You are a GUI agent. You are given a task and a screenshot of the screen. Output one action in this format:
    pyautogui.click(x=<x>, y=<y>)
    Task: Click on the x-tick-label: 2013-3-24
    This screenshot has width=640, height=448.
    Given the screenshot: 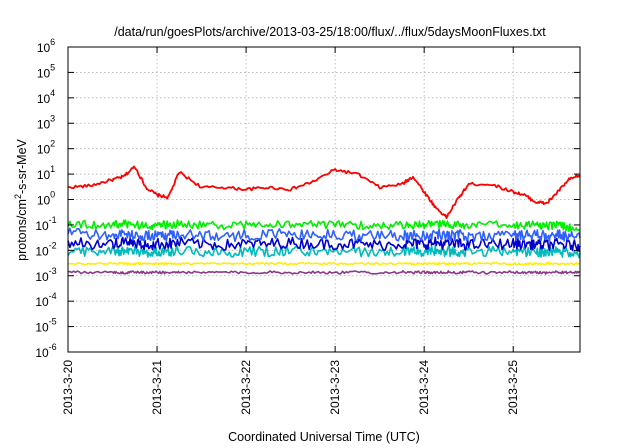 What is the action you would take?
    pyautogui.click(x=424, y=387)
    